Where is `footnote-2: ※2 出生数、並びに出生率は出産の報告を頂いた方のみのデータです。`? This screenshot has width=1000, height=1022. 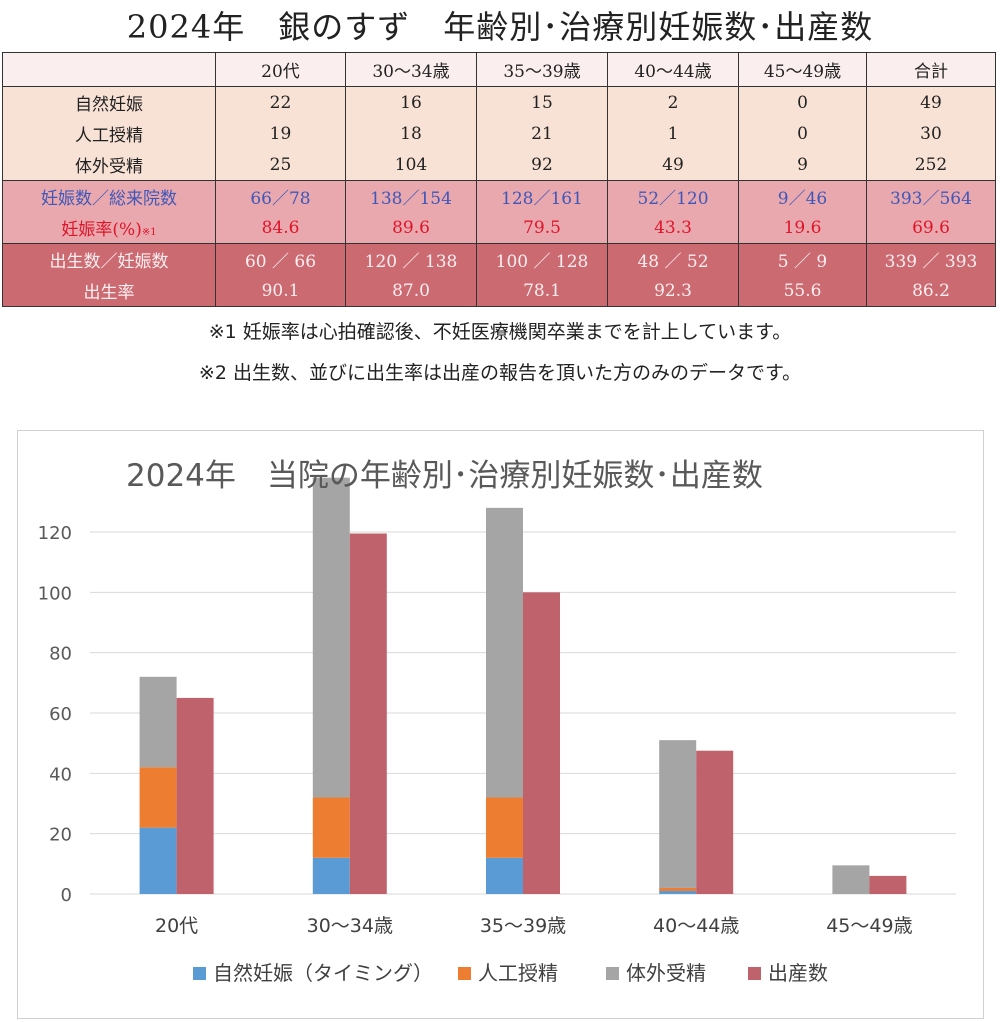
footnote-2: ※2 出生数、並びに出生率は出産の報告を頂いた方のみのデータです。 is located at coordinates (500, 373).